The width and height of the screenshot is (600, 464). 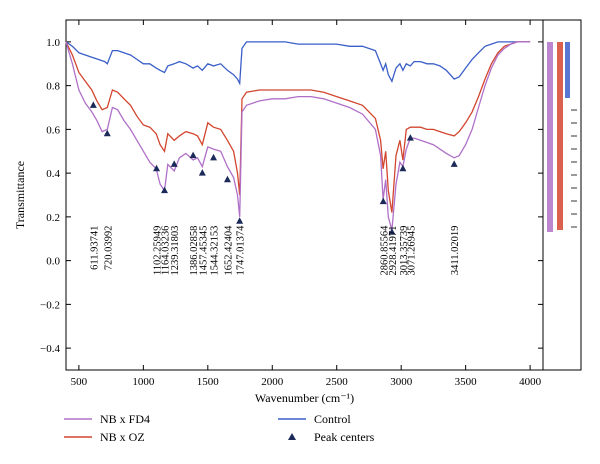 I want to click on x-tick-label: 3000, so click(x=401, y=382).